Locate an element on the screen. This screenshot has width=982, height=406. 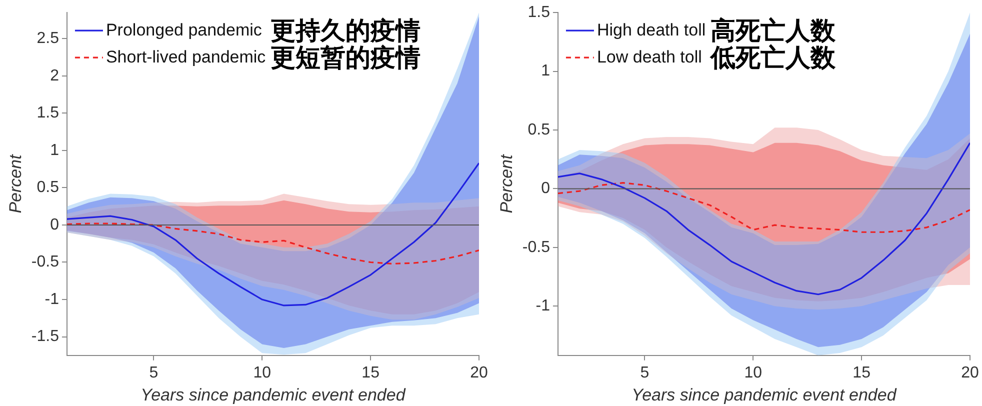
legend-label: Prolonged pandemic is located at coordinates (184, 30).